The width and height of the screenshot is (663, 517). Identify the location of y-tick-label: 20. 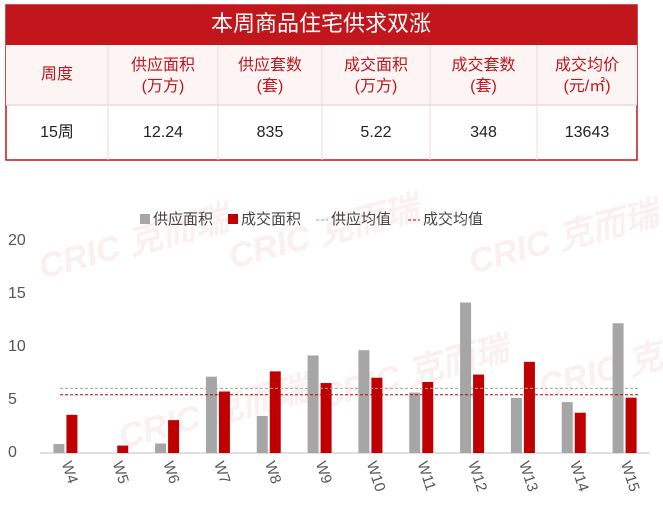
(17, 240).